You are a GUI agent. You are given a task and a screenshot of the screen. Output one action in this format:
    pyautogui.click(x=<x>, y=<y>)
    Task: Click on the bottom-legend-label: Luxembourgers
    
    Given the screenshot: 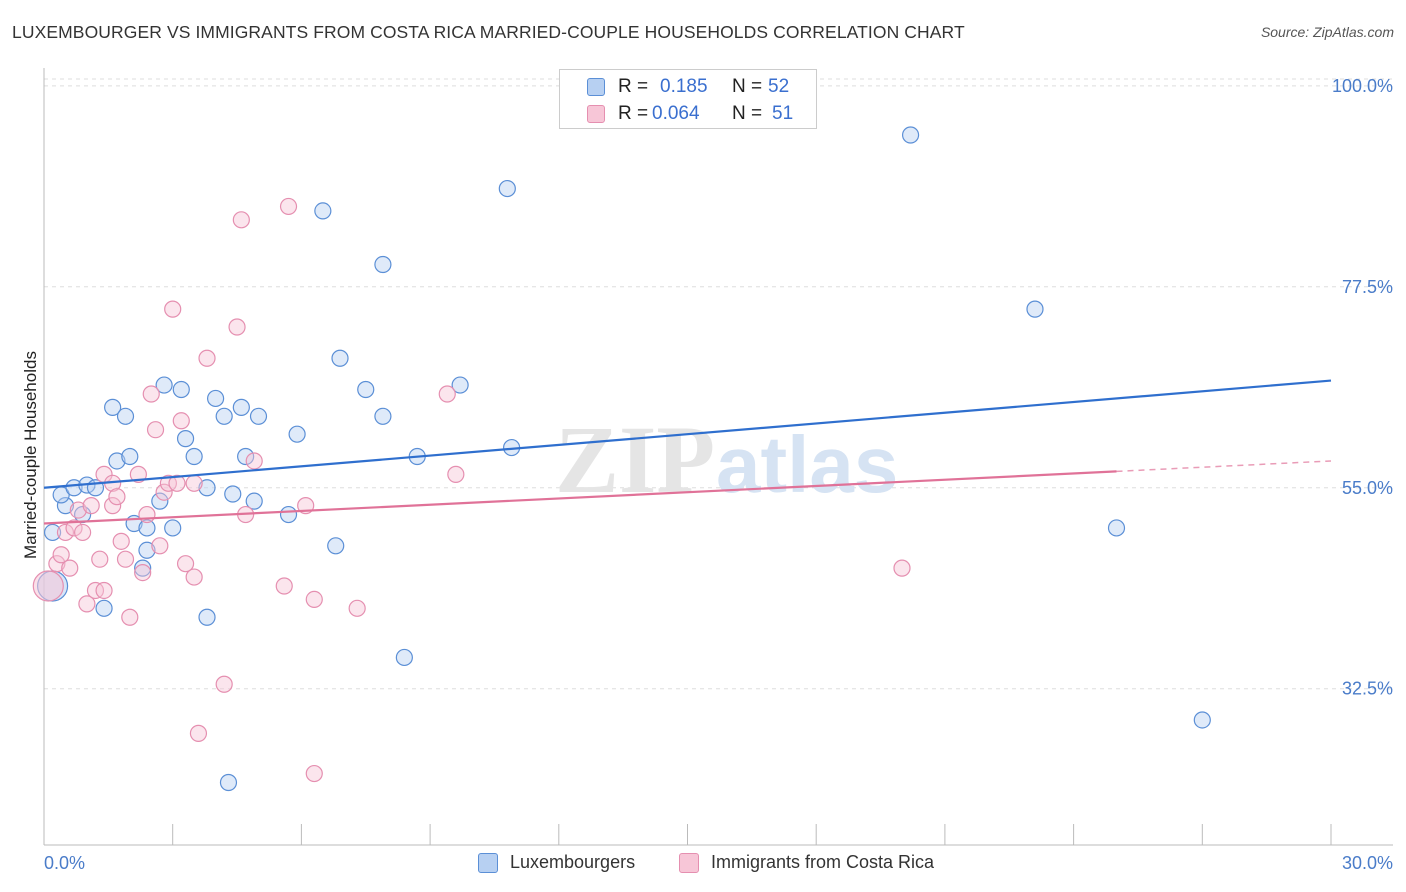 What is the action you would take?
    pyautogui.click(x=573, y=862)
    